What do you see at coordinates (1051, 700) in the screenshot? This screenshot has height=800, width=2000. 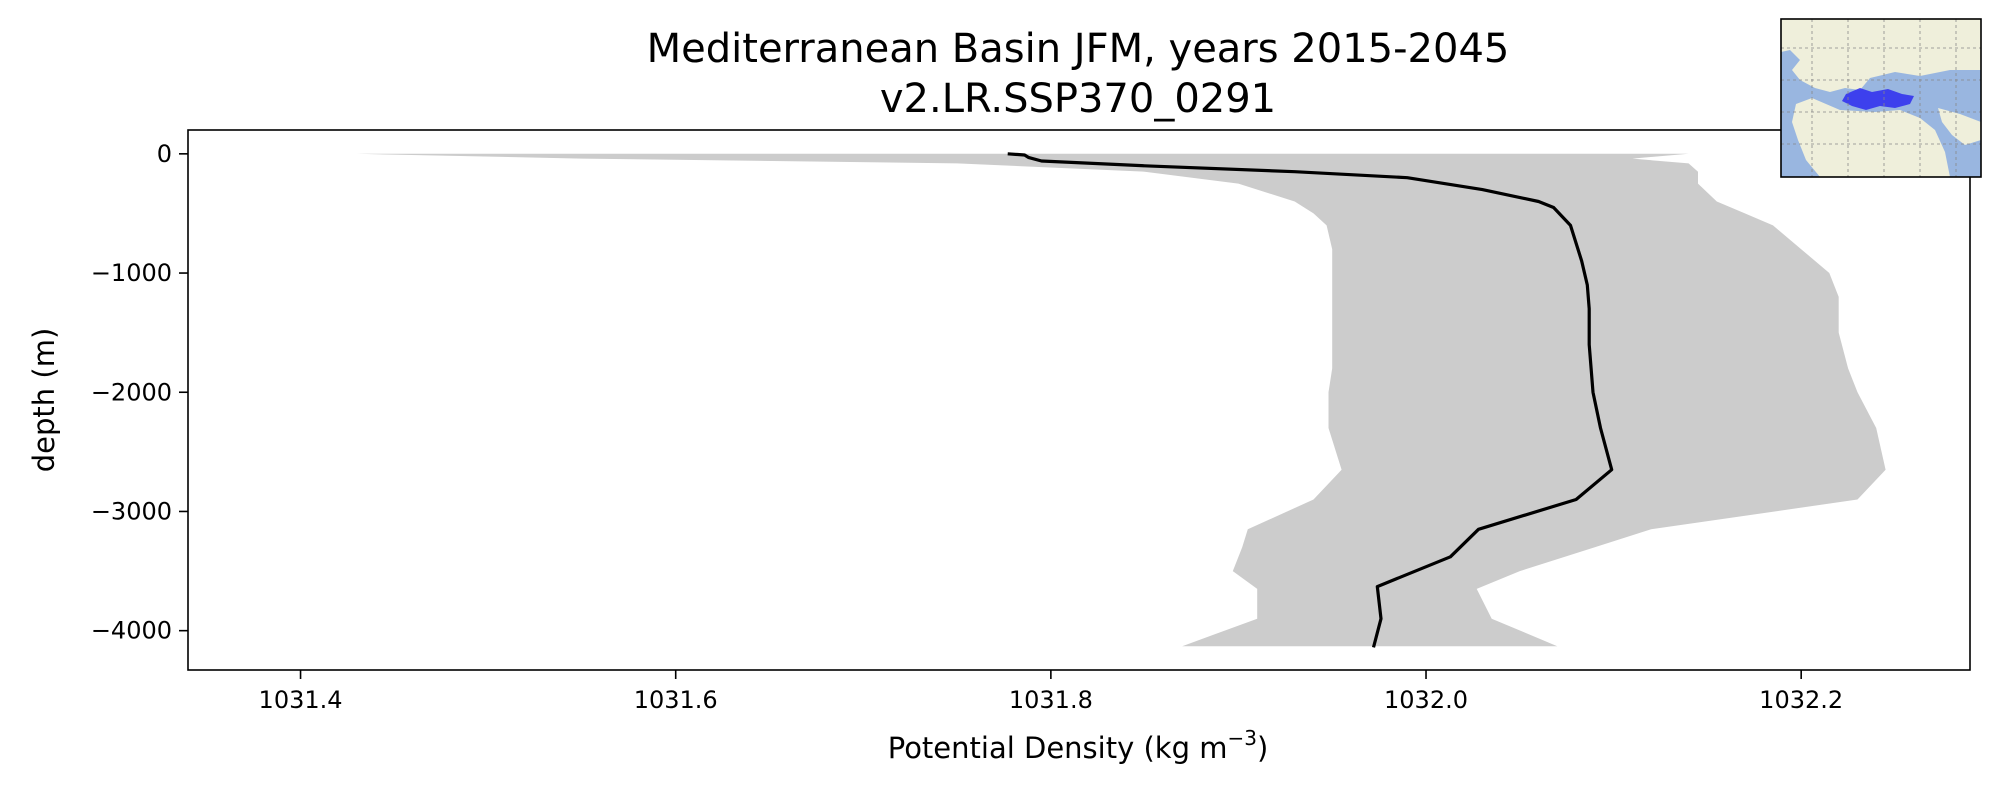 I see `x-tick-label: 1031.8` at bounding box center [1051, 700].